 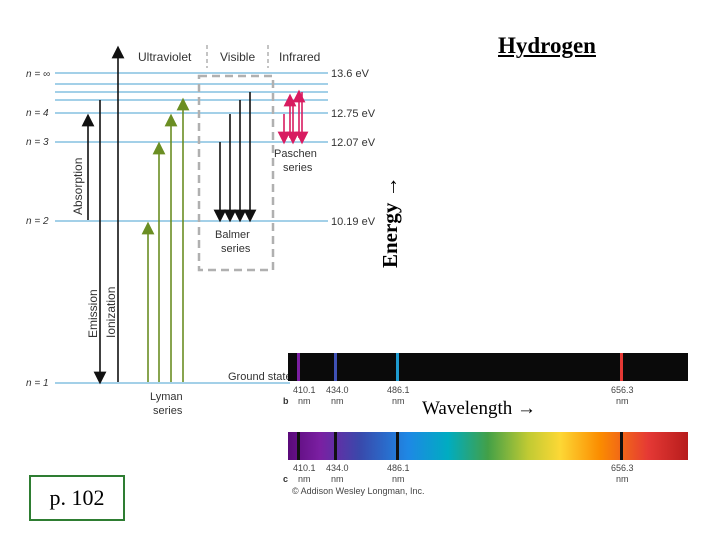 What do you see at coordinates (353, 114) in the screenshot?
I see `level-energy-4: 12.75 eV` at bounding box center [353, 114].